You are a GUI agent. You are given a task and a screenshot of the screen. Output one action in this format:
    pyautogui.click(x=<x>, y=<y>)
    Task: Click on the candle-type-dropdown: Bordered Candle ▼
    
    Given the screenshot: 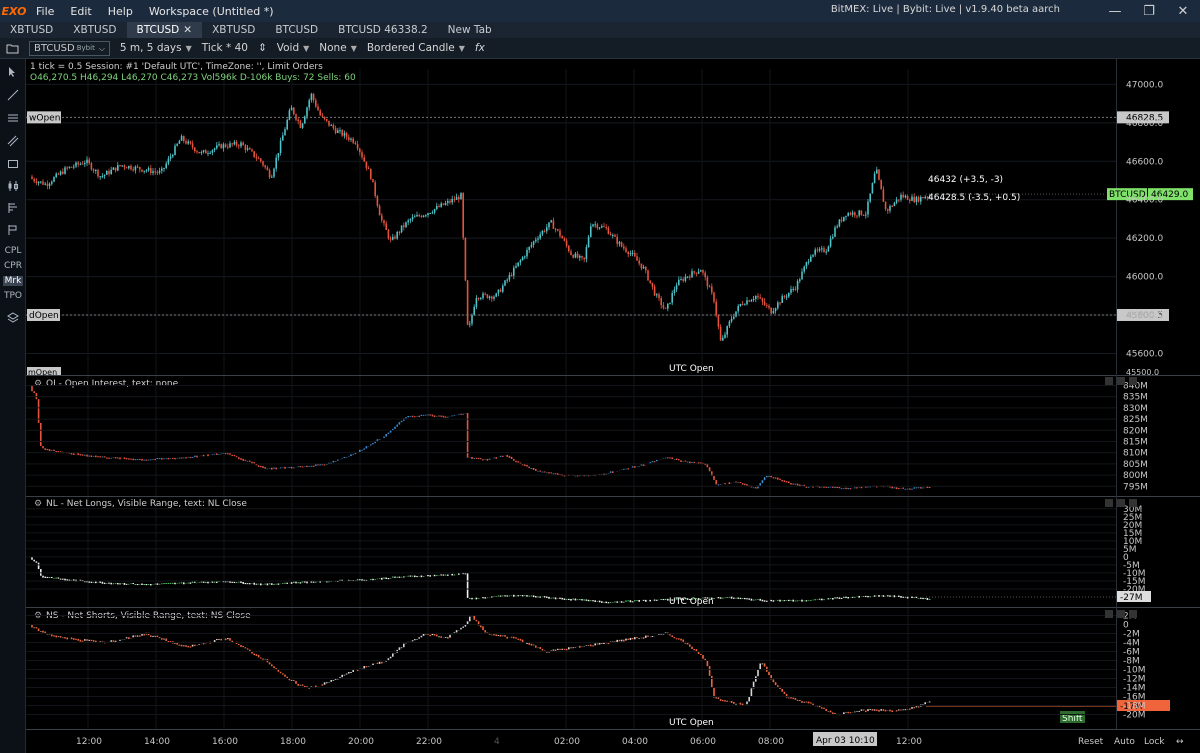 What is the action you would take?
    pyautogui.click(x=416, y=48)
    